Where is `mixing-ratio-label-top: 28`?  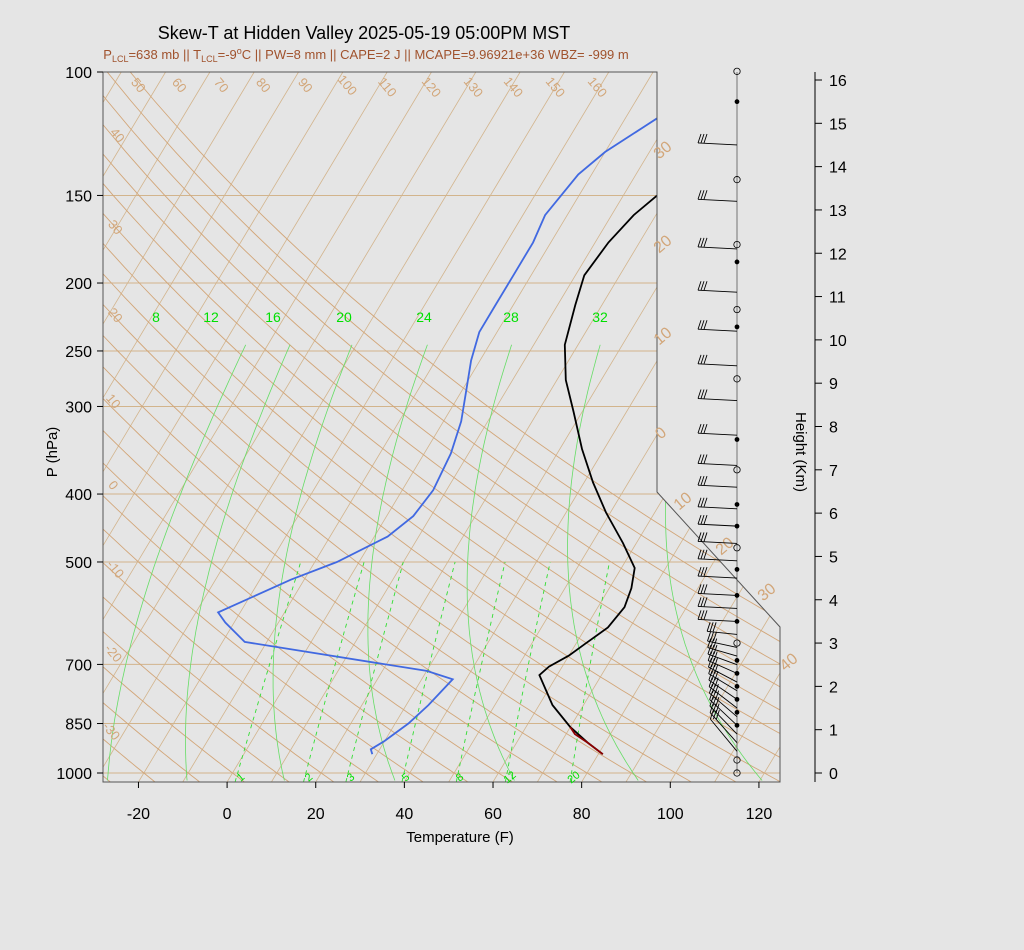 mixing-ratio-label-top: 28 is located at coordinates (511, 317).